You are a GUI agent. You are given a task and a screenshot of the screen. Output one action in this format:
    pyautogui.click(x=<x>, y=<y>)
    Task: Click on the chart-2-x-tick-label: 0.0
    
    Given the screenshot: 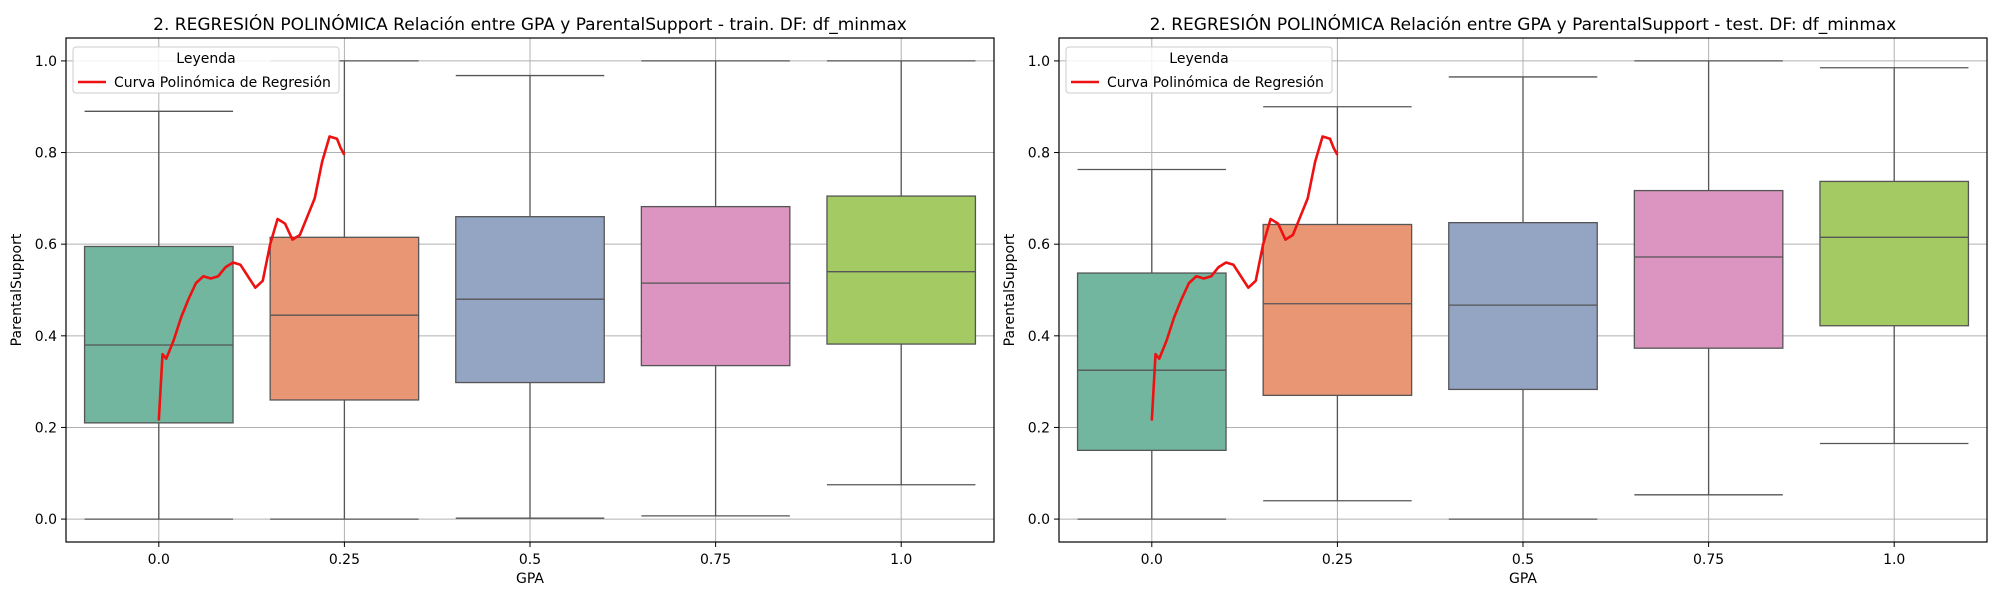 What is the action you would take?
    pyautogui.click(x=1152, y=560)
    